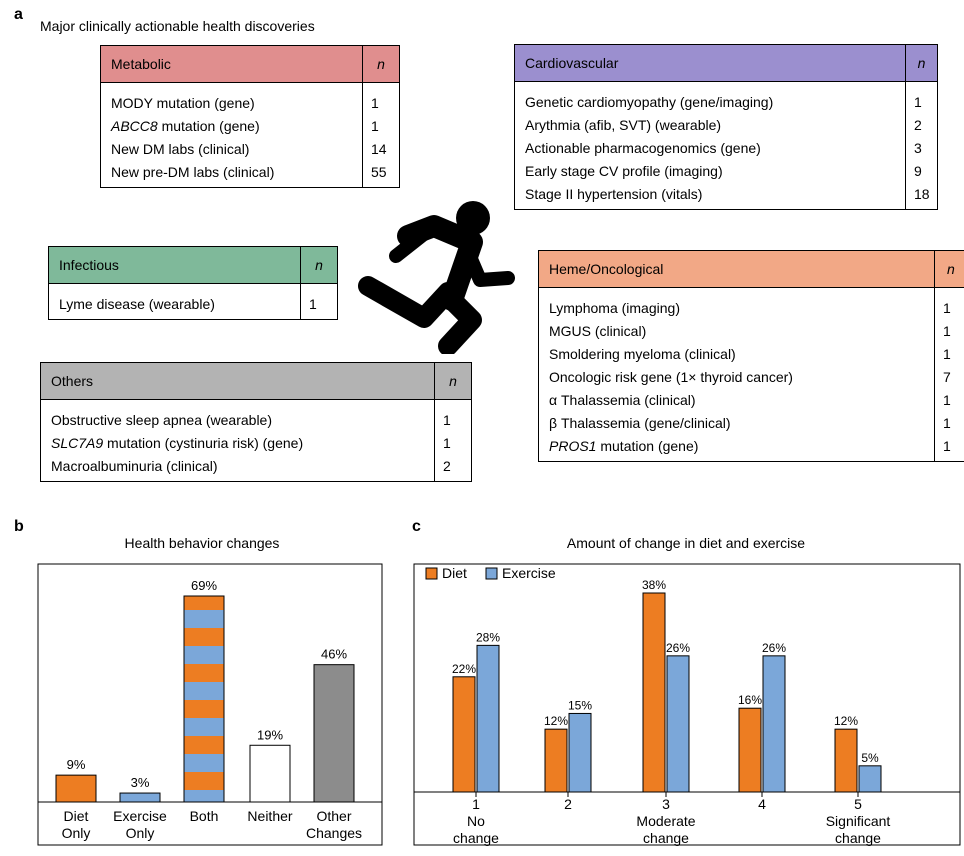 The height and width of the screenshot is (856, 964). Describe the element at coordinates (726, 124) in the screenshot. I see `cardiovascular-row: Arythmia (afib, SVT) (wearable) 2` at that location.